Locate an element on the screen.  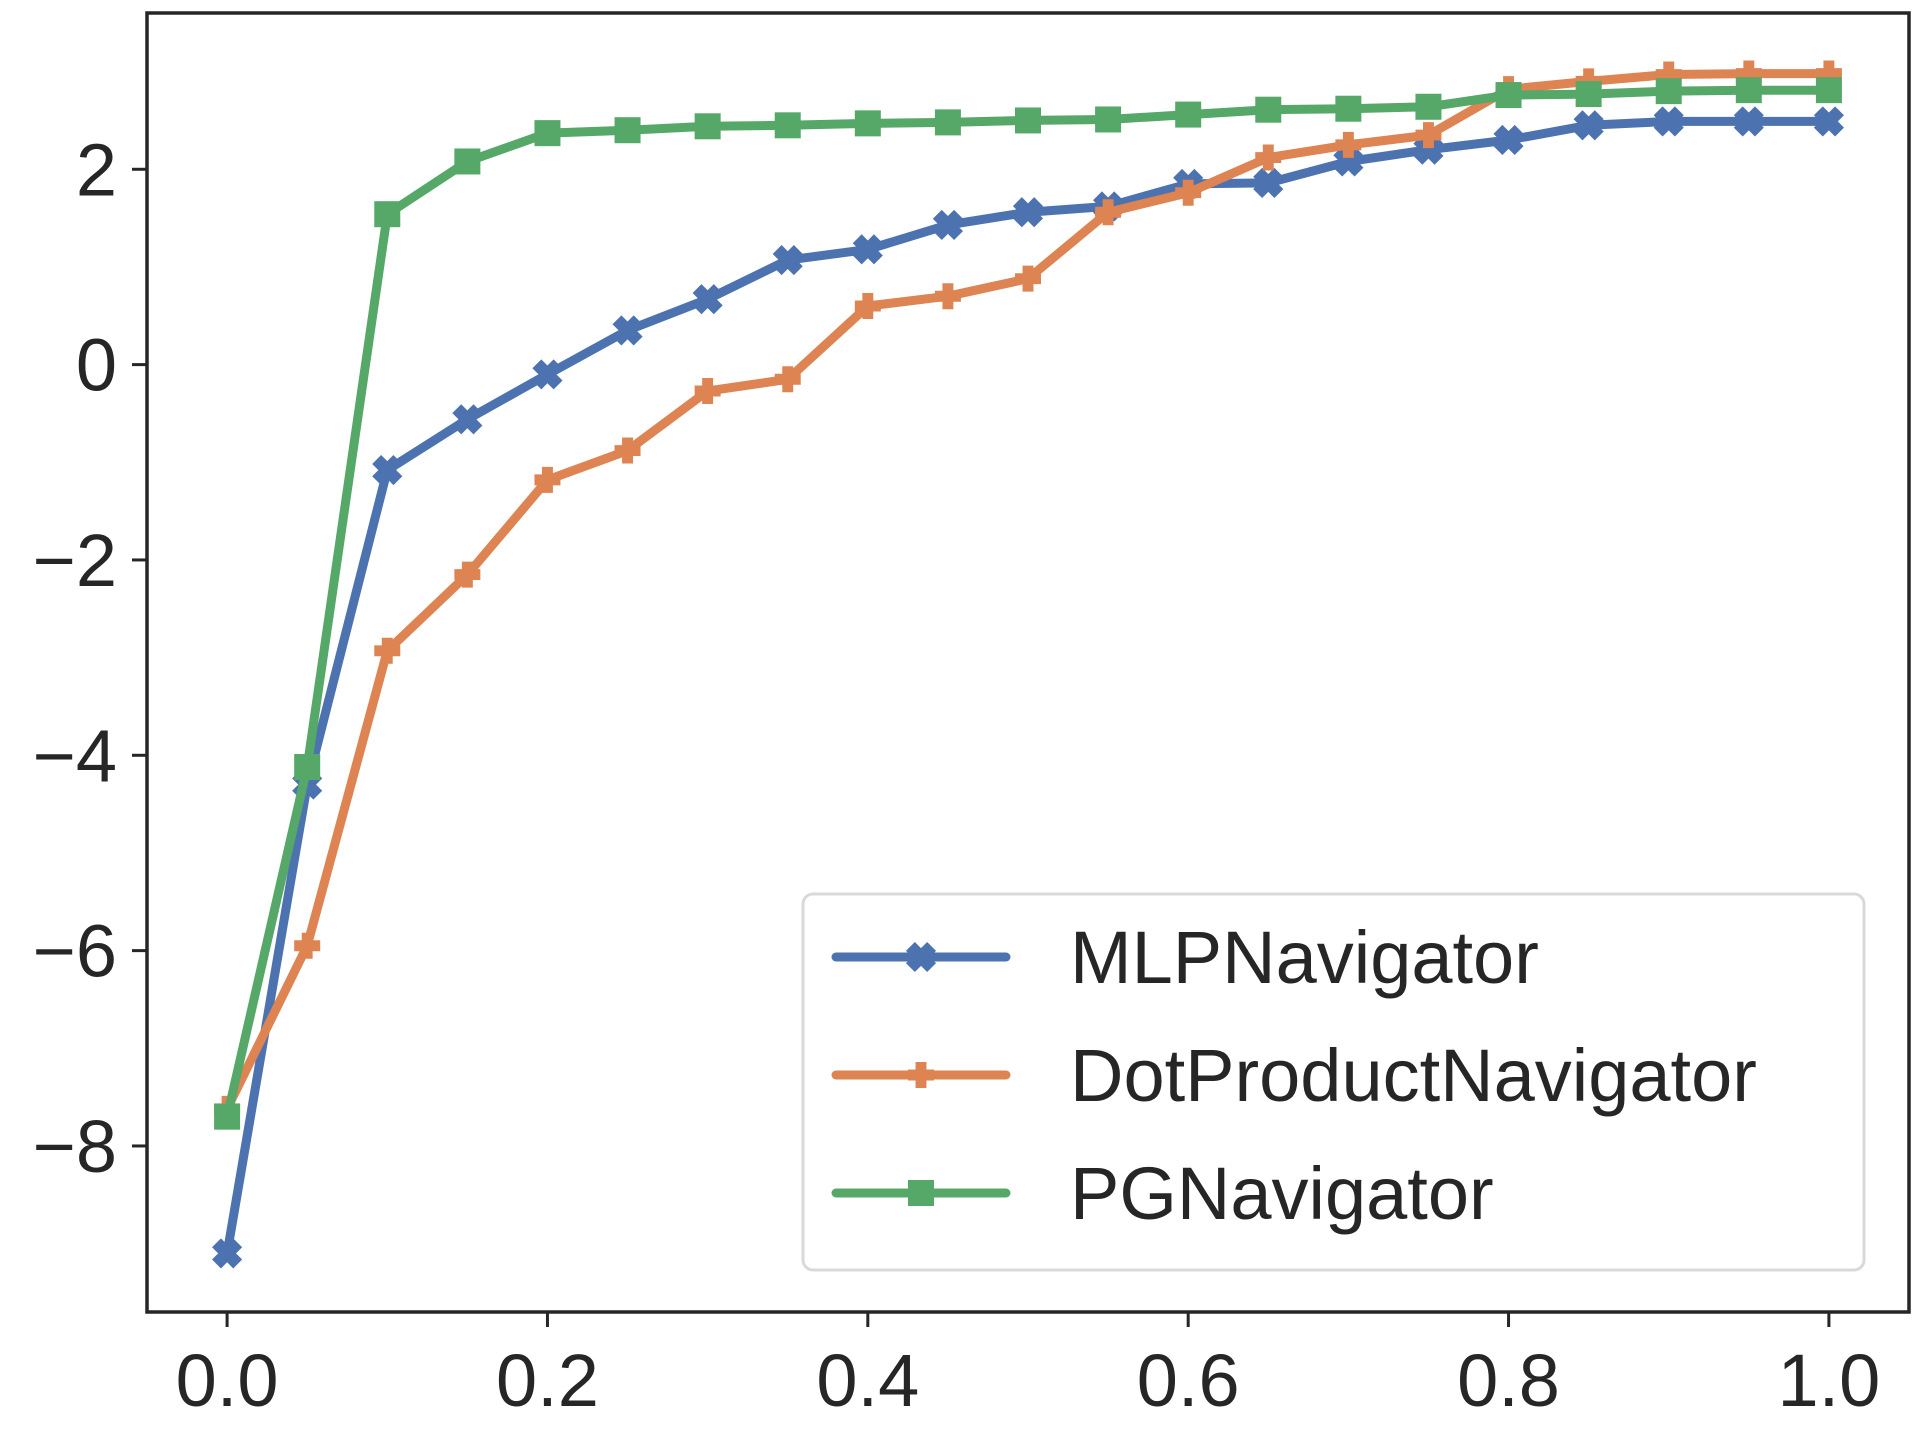
y-tick-label: −6 is located at coordinates (75, 951).